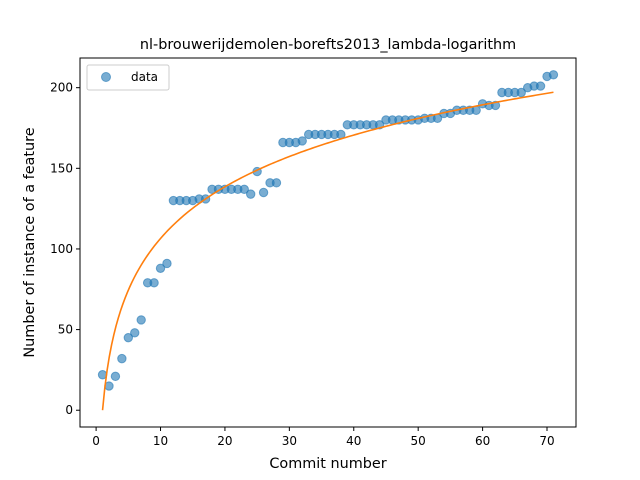 Image resolution: width=640 pixels, height=480 pixels. I want to click on y-tick-label: 50, so click(65, 330).